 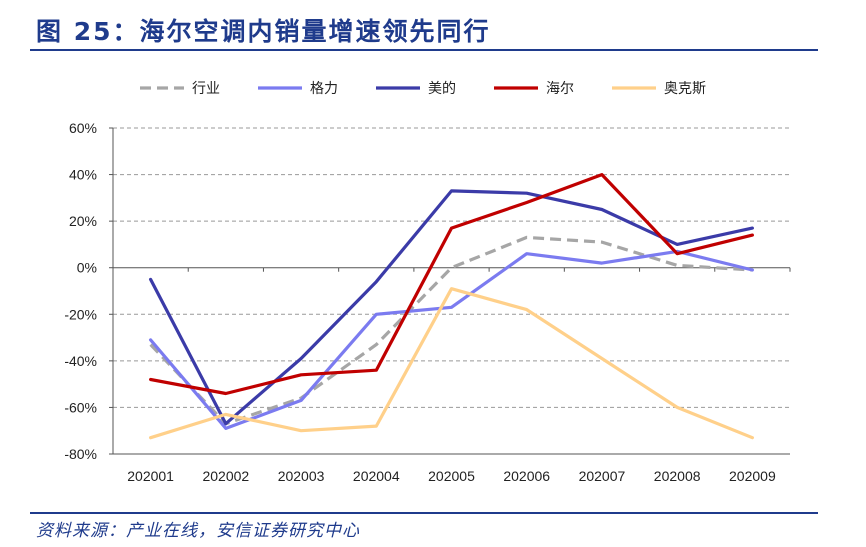 What do you see at coordinates (442, 89) in the screenshot?
I see `legend-label-2: 美的` at bounding box center [442, 89].